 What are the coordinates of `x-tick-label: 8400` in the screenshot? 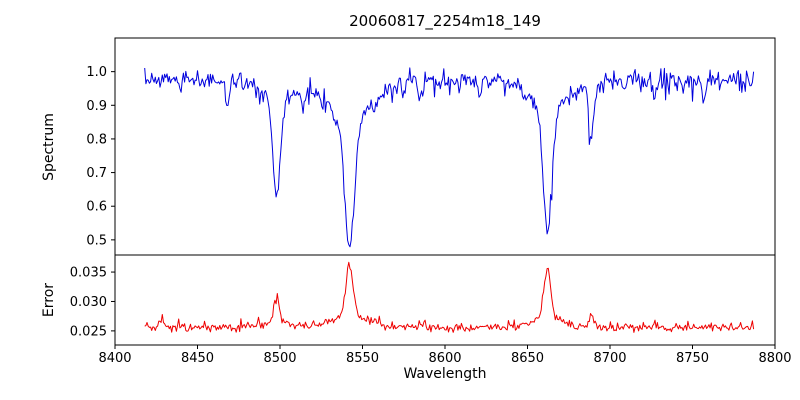 It's located at (114, 358).